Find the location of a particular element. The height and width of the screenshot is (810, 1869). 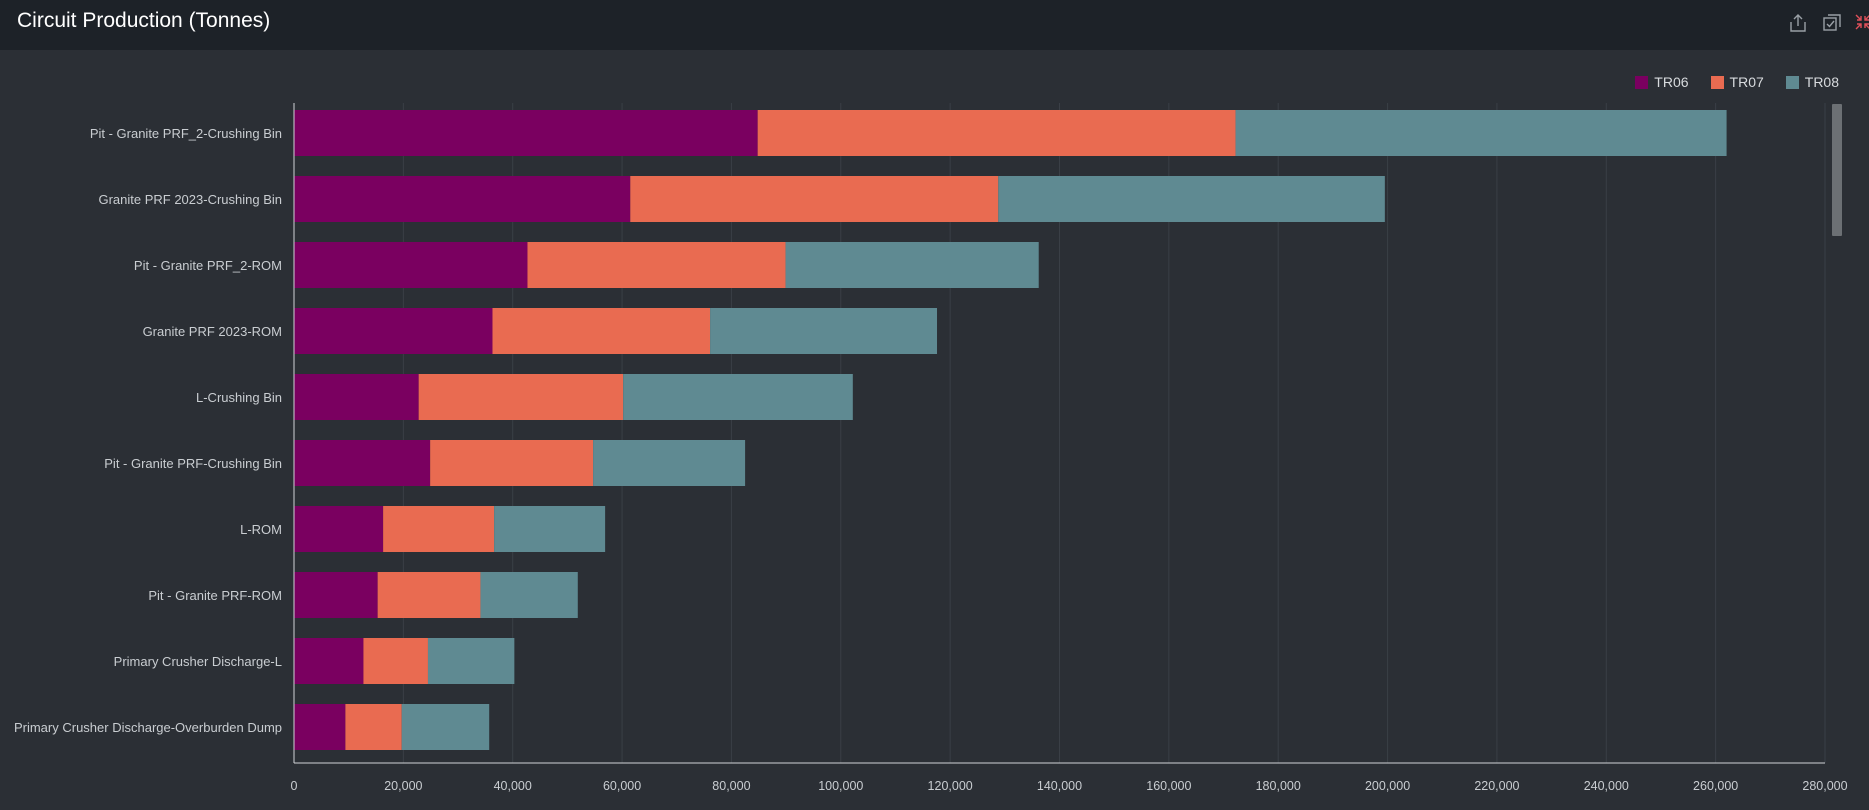

legend-swatch-tr06 is located at coordinates (1642, 82).